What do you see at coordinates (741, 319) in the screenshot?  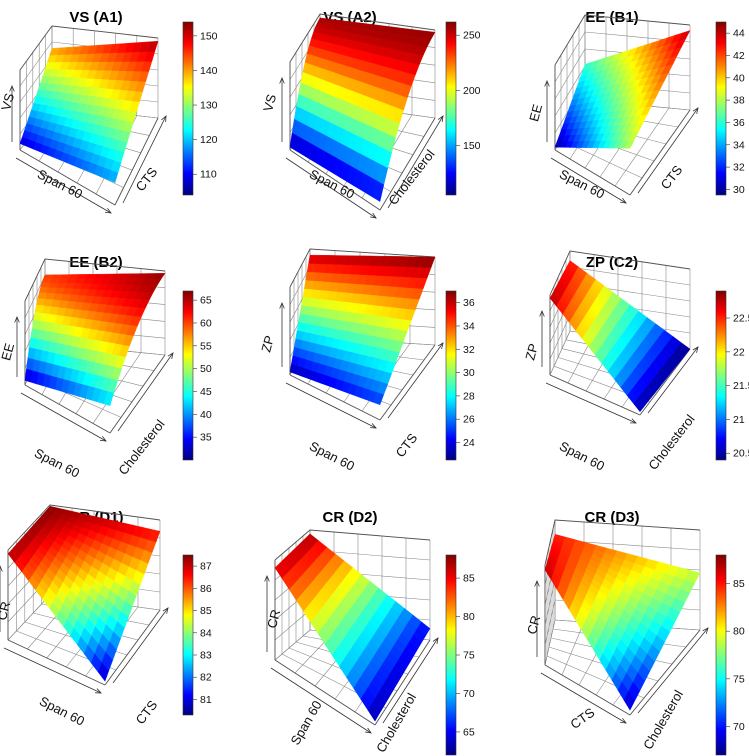 I see `colorbar-tick-label: 22.5` at bounding box center [741, 319].